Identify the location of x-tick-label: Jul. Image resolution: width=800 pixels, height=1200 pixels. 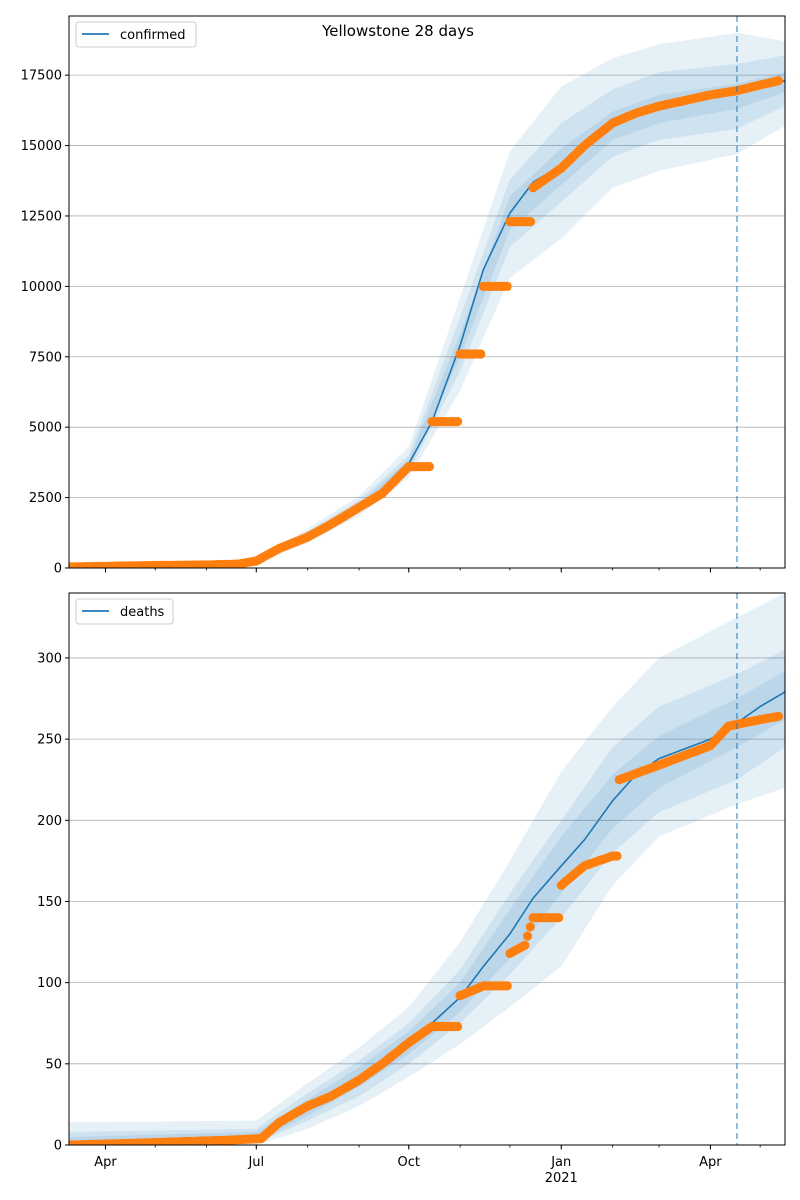
(255, 1162).